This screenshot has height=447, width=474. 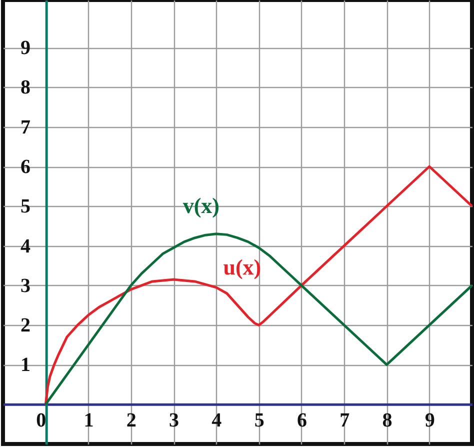 What do you see at coordinates (41, 421) in the screenshot?
I see `x-tick-label: 0` at bounding box center [41, 421].